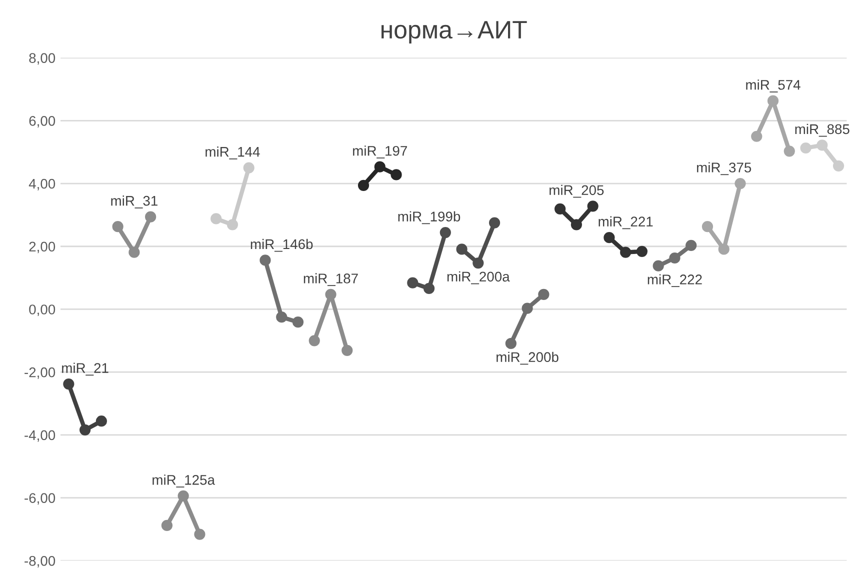 This screenshot has width=864, height=578. Describe the element at coordinates (42, 59) in the screenshot. I see `y-tick-label: 8,00` at that location.